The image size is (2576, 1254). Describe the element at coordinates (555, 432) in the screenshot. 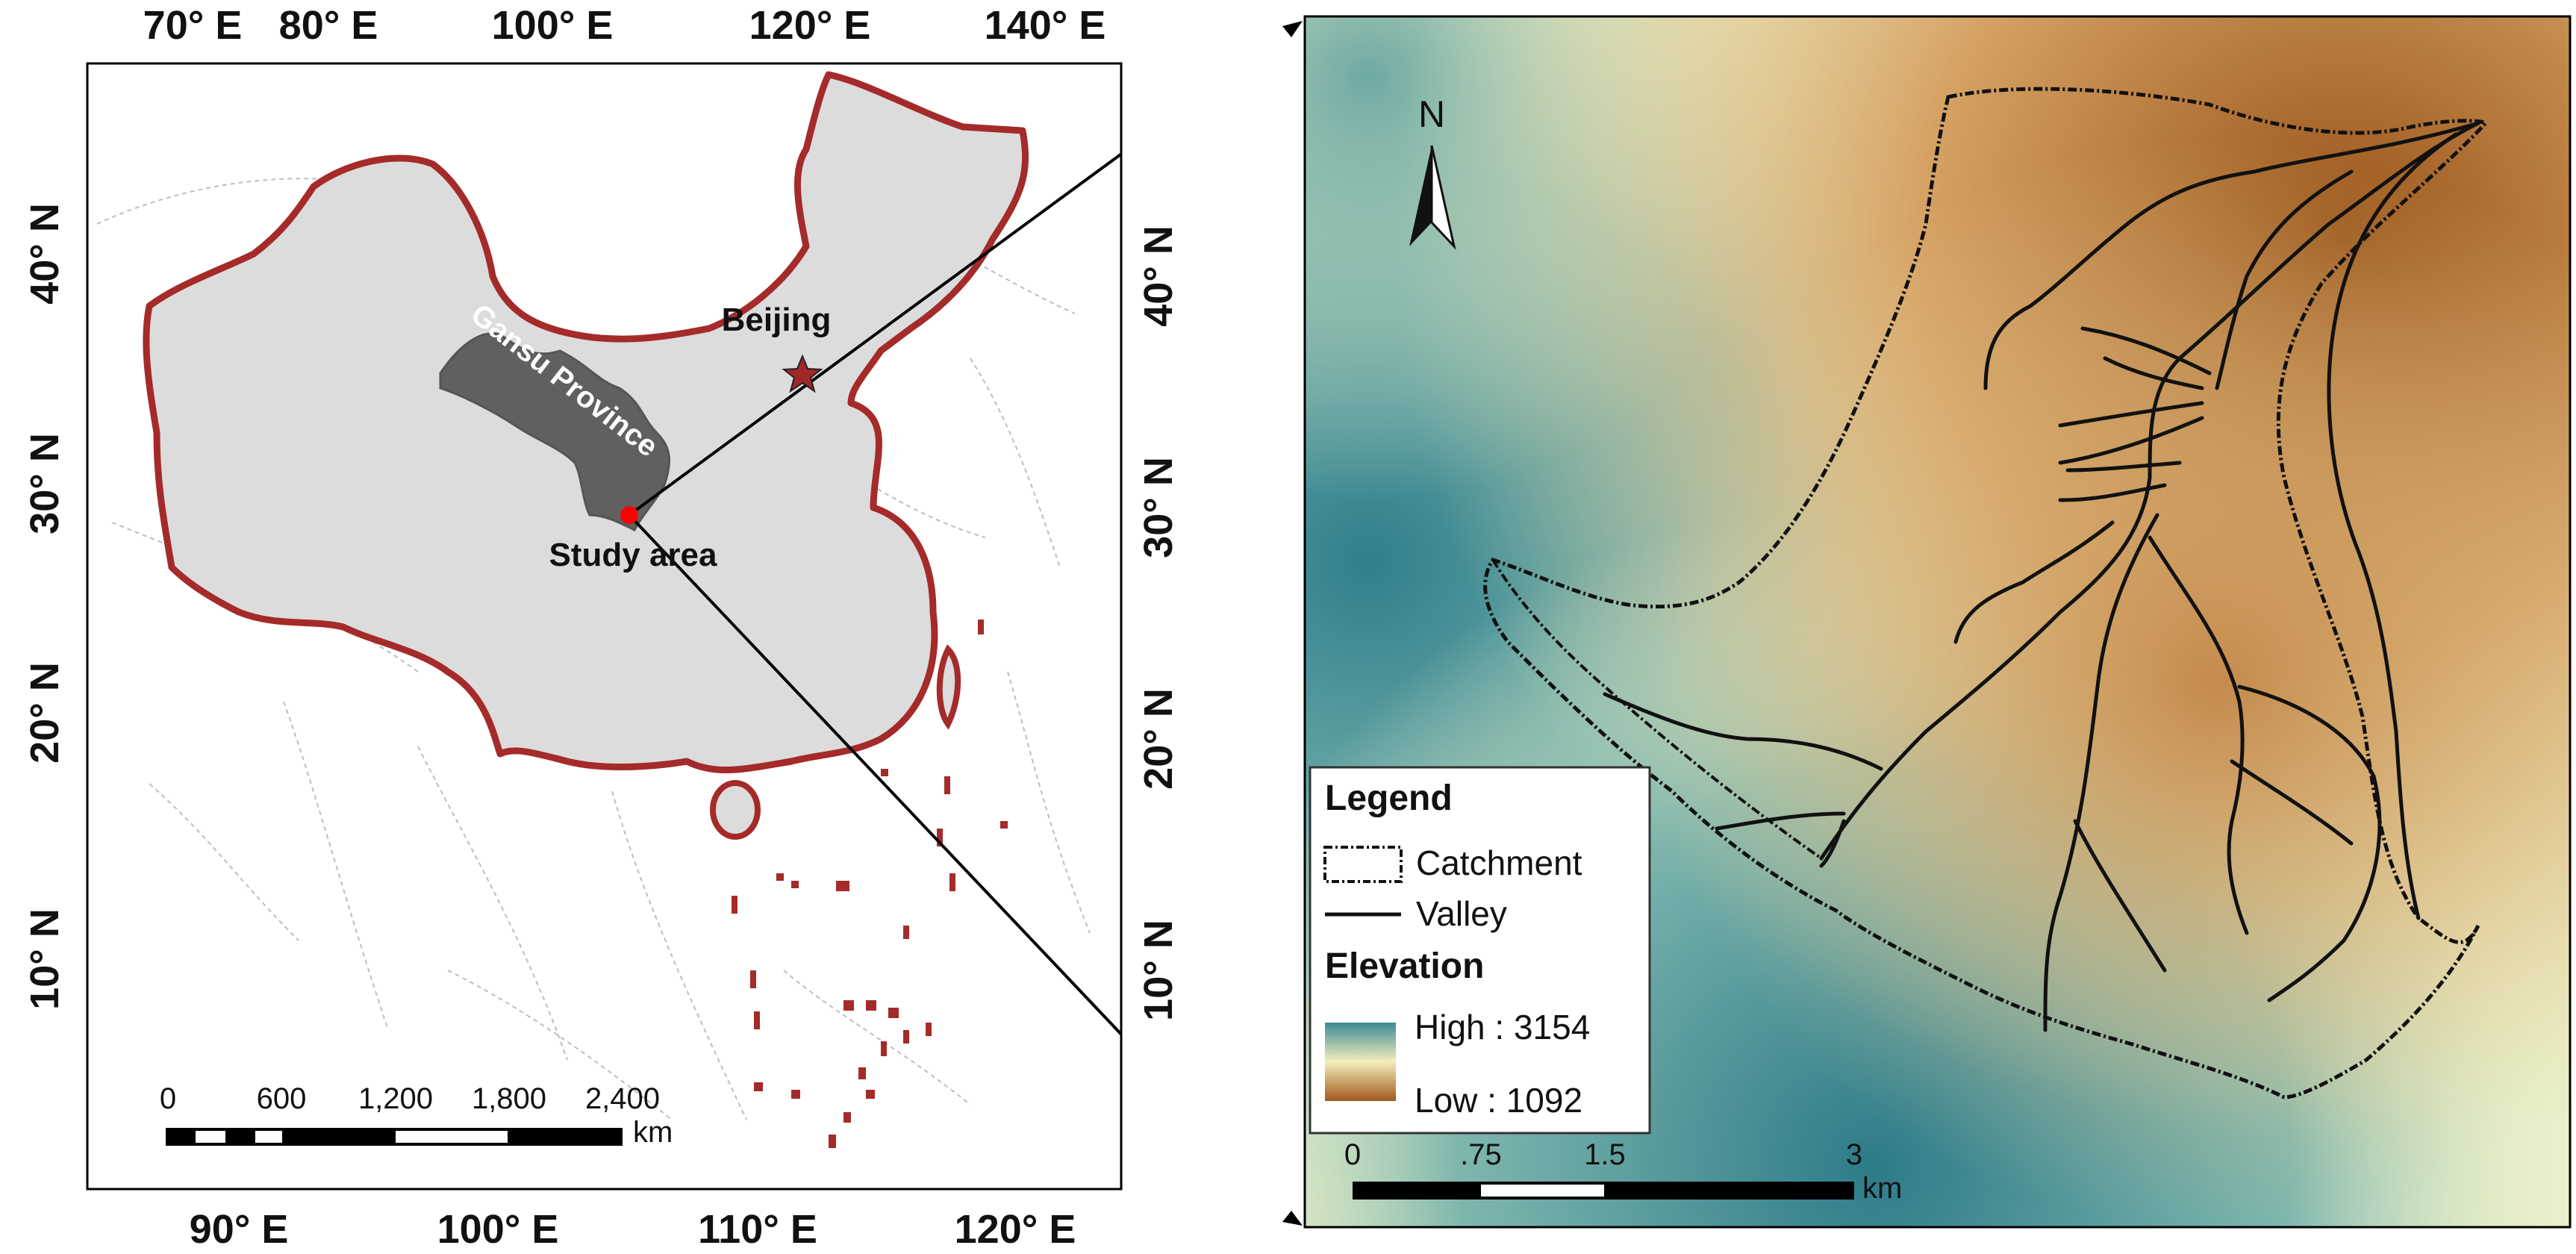

I see `gansu-province` at that location.